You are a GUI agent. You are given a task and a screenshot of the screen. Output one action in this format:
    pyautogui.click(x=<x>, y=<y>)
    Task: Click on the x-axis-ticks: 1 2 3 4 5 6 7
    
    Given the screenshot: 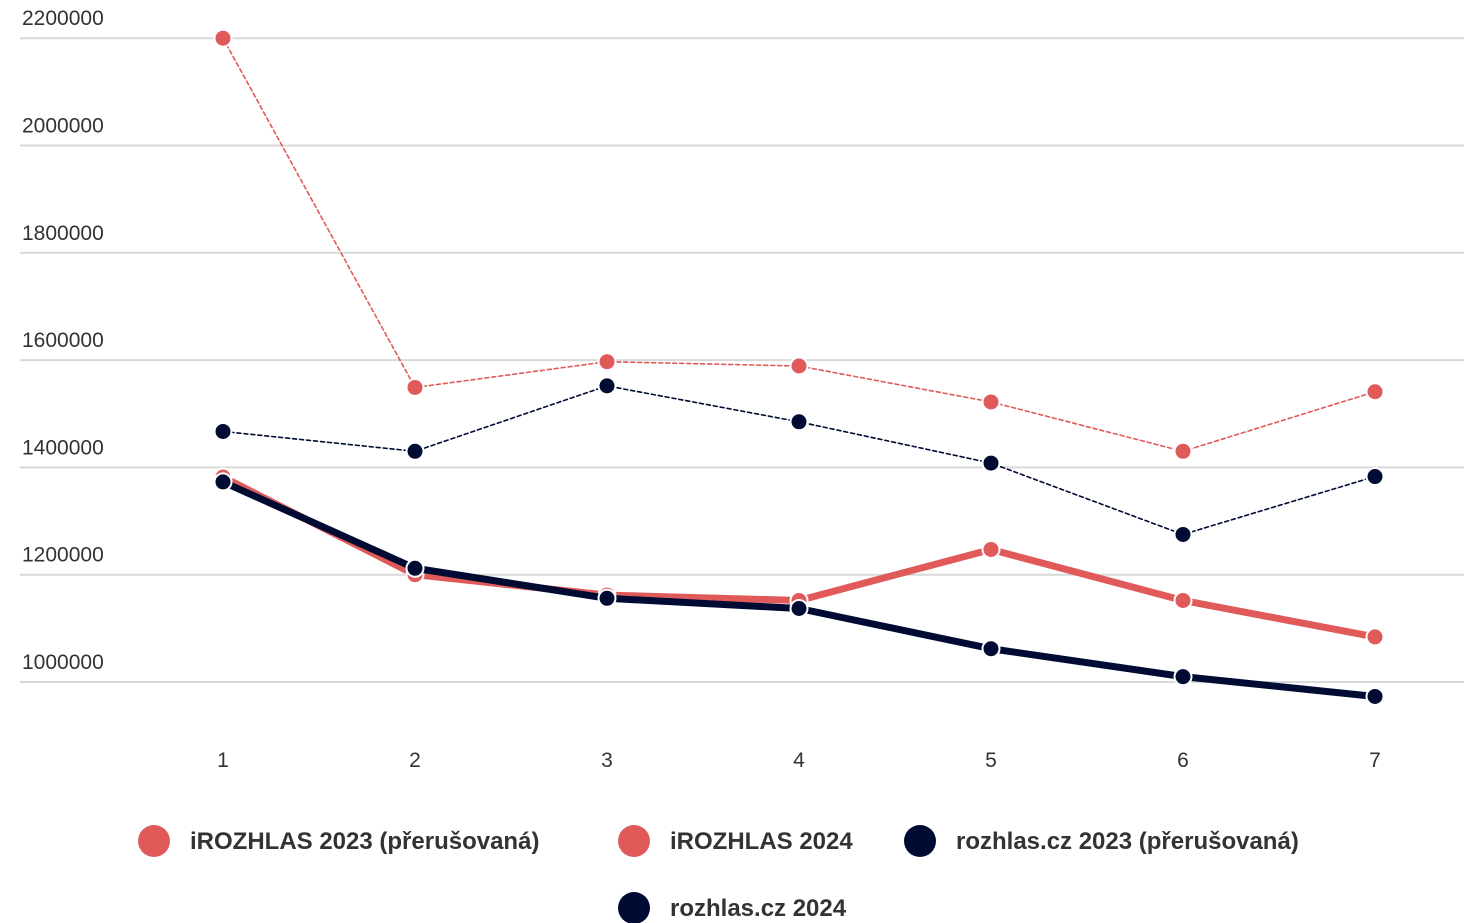 What is the action you would take?
    pyautogui.click(x=799, y=760)
    